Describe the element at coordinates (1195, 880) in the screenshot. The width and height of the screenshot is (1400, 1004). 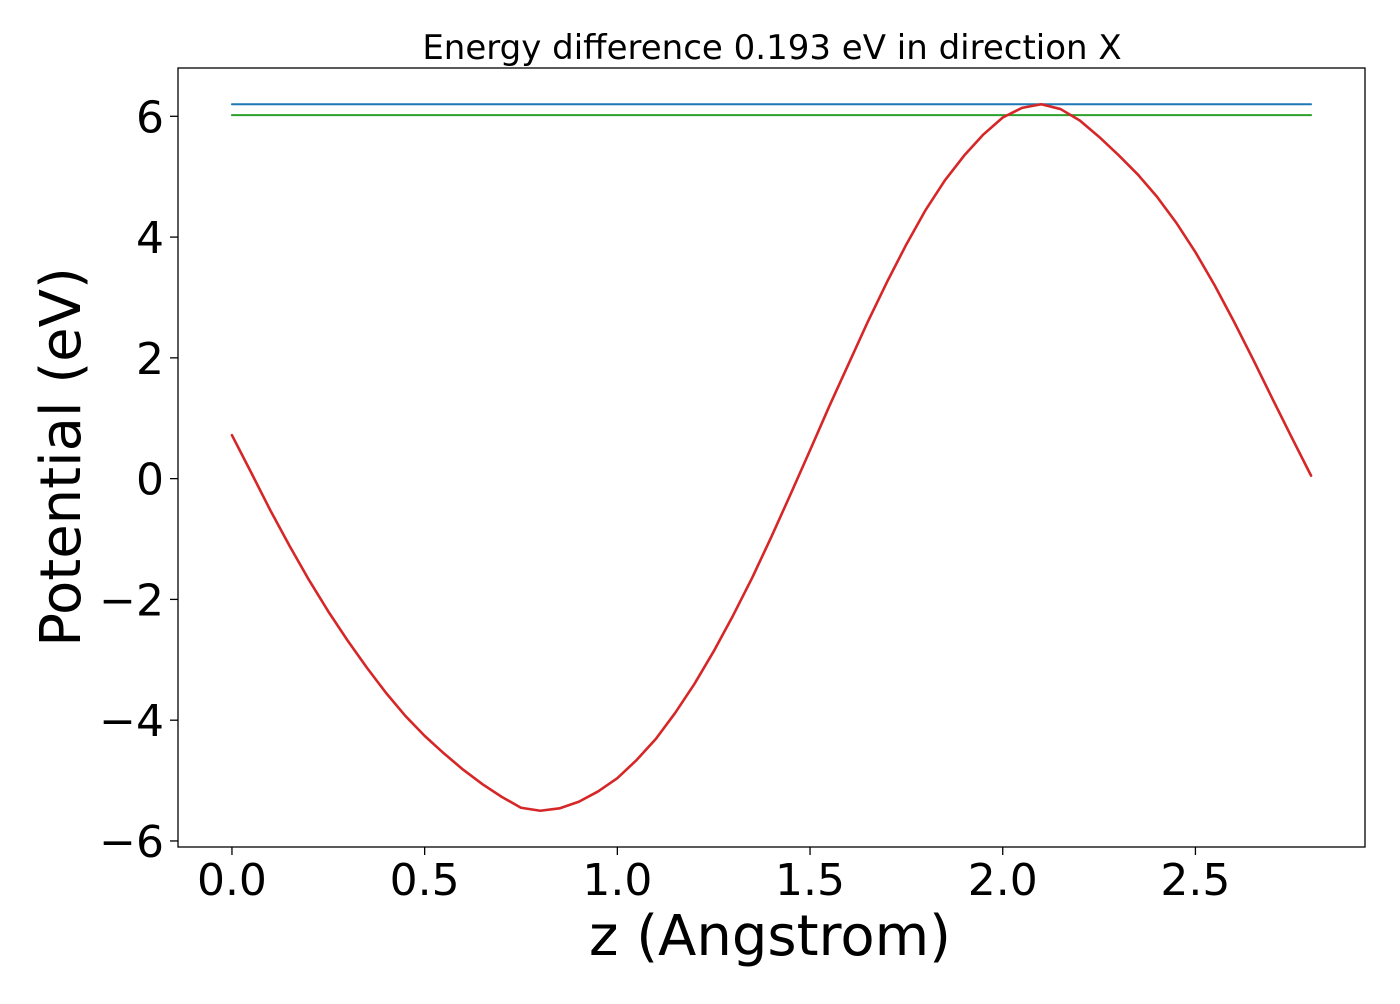
I see `x-tick-label: 2.5` at that location.